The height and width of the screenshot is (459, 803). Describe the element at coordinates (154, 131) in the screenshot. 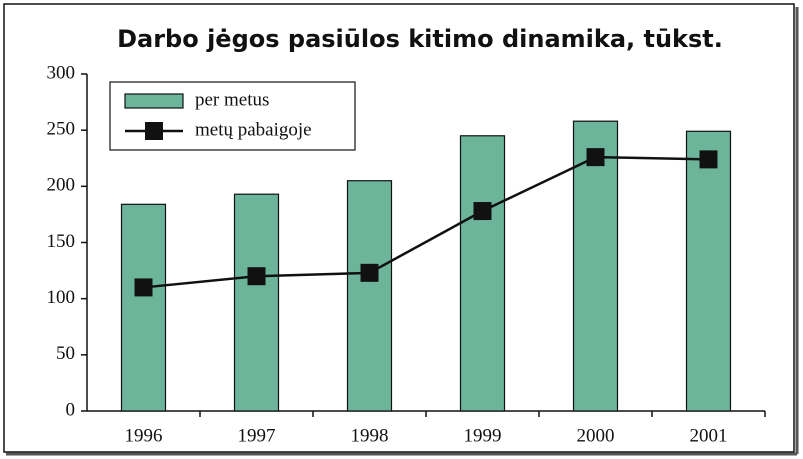

I see `legend-marker` at that location.